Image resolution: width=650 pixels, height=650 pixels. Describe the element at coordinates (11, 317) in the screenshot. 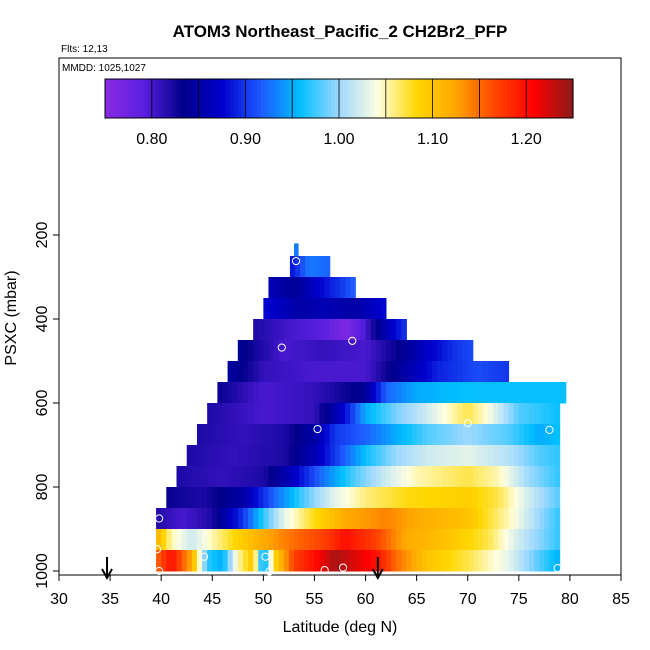

I see `y-axis-label: PSXC (mbar)` at that location.